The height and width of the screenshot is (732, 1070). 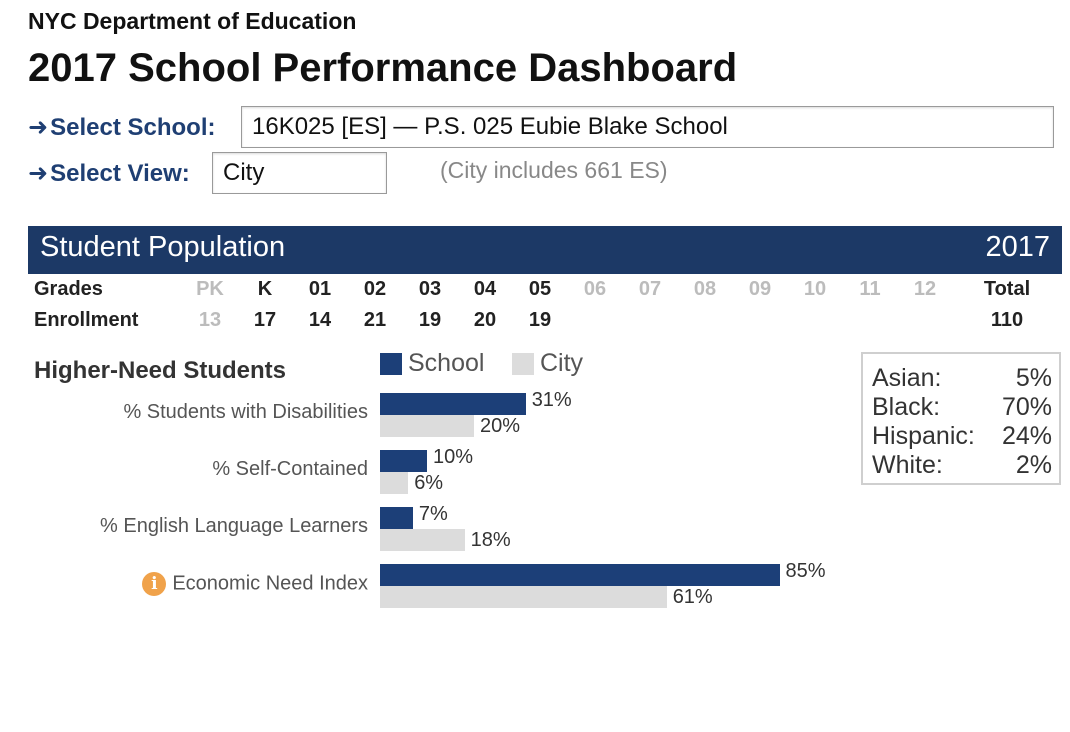 What do you see at coordinates (391, 364) in the screenshot?
I see `legend-school-swatch` at bounding box center [391, 364].